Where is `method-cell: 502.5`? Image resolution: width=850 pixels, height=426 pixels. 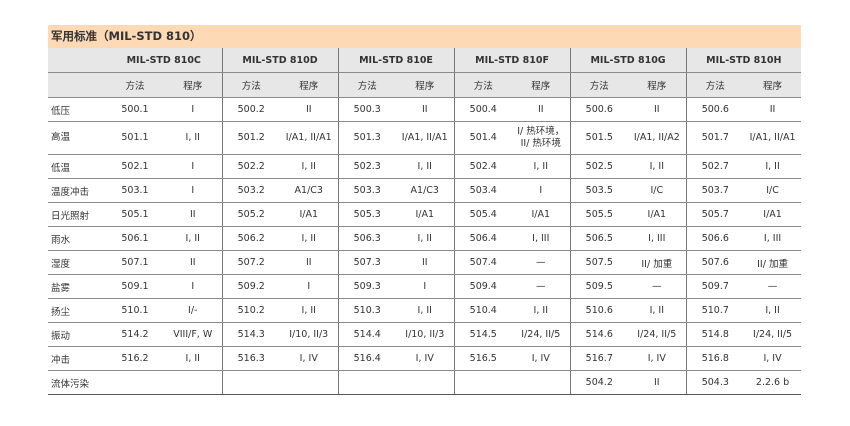
method-cell: 502.5 is located at coordinates (599, 166).